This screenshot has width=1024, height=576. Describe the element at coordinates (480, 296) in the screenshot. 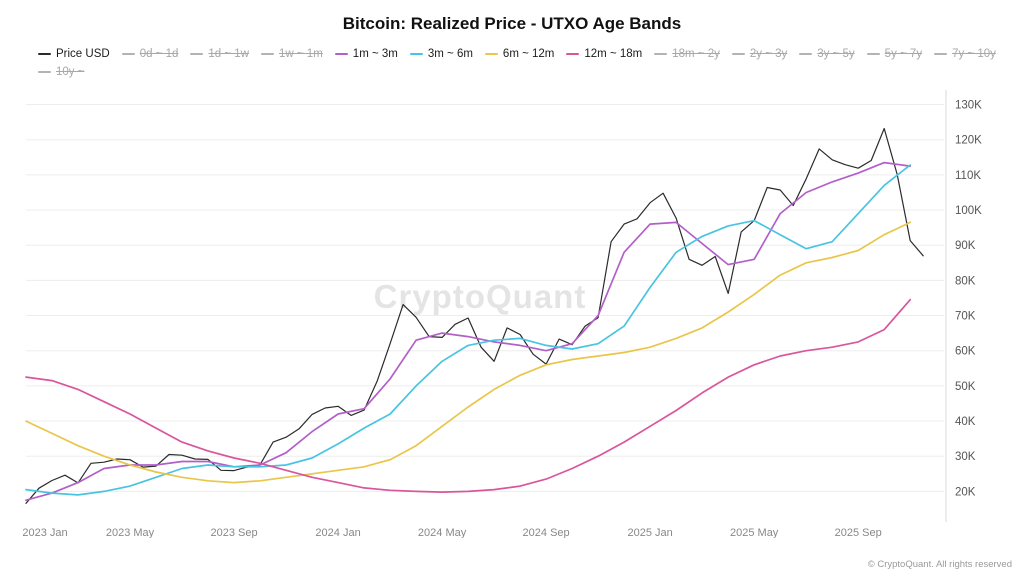

I see `watermark: CryptoQuant` at that location.